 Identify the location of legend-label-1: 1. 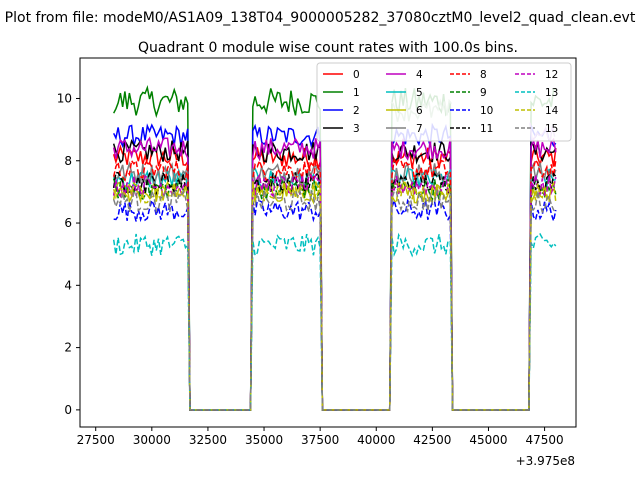
(356, 93).